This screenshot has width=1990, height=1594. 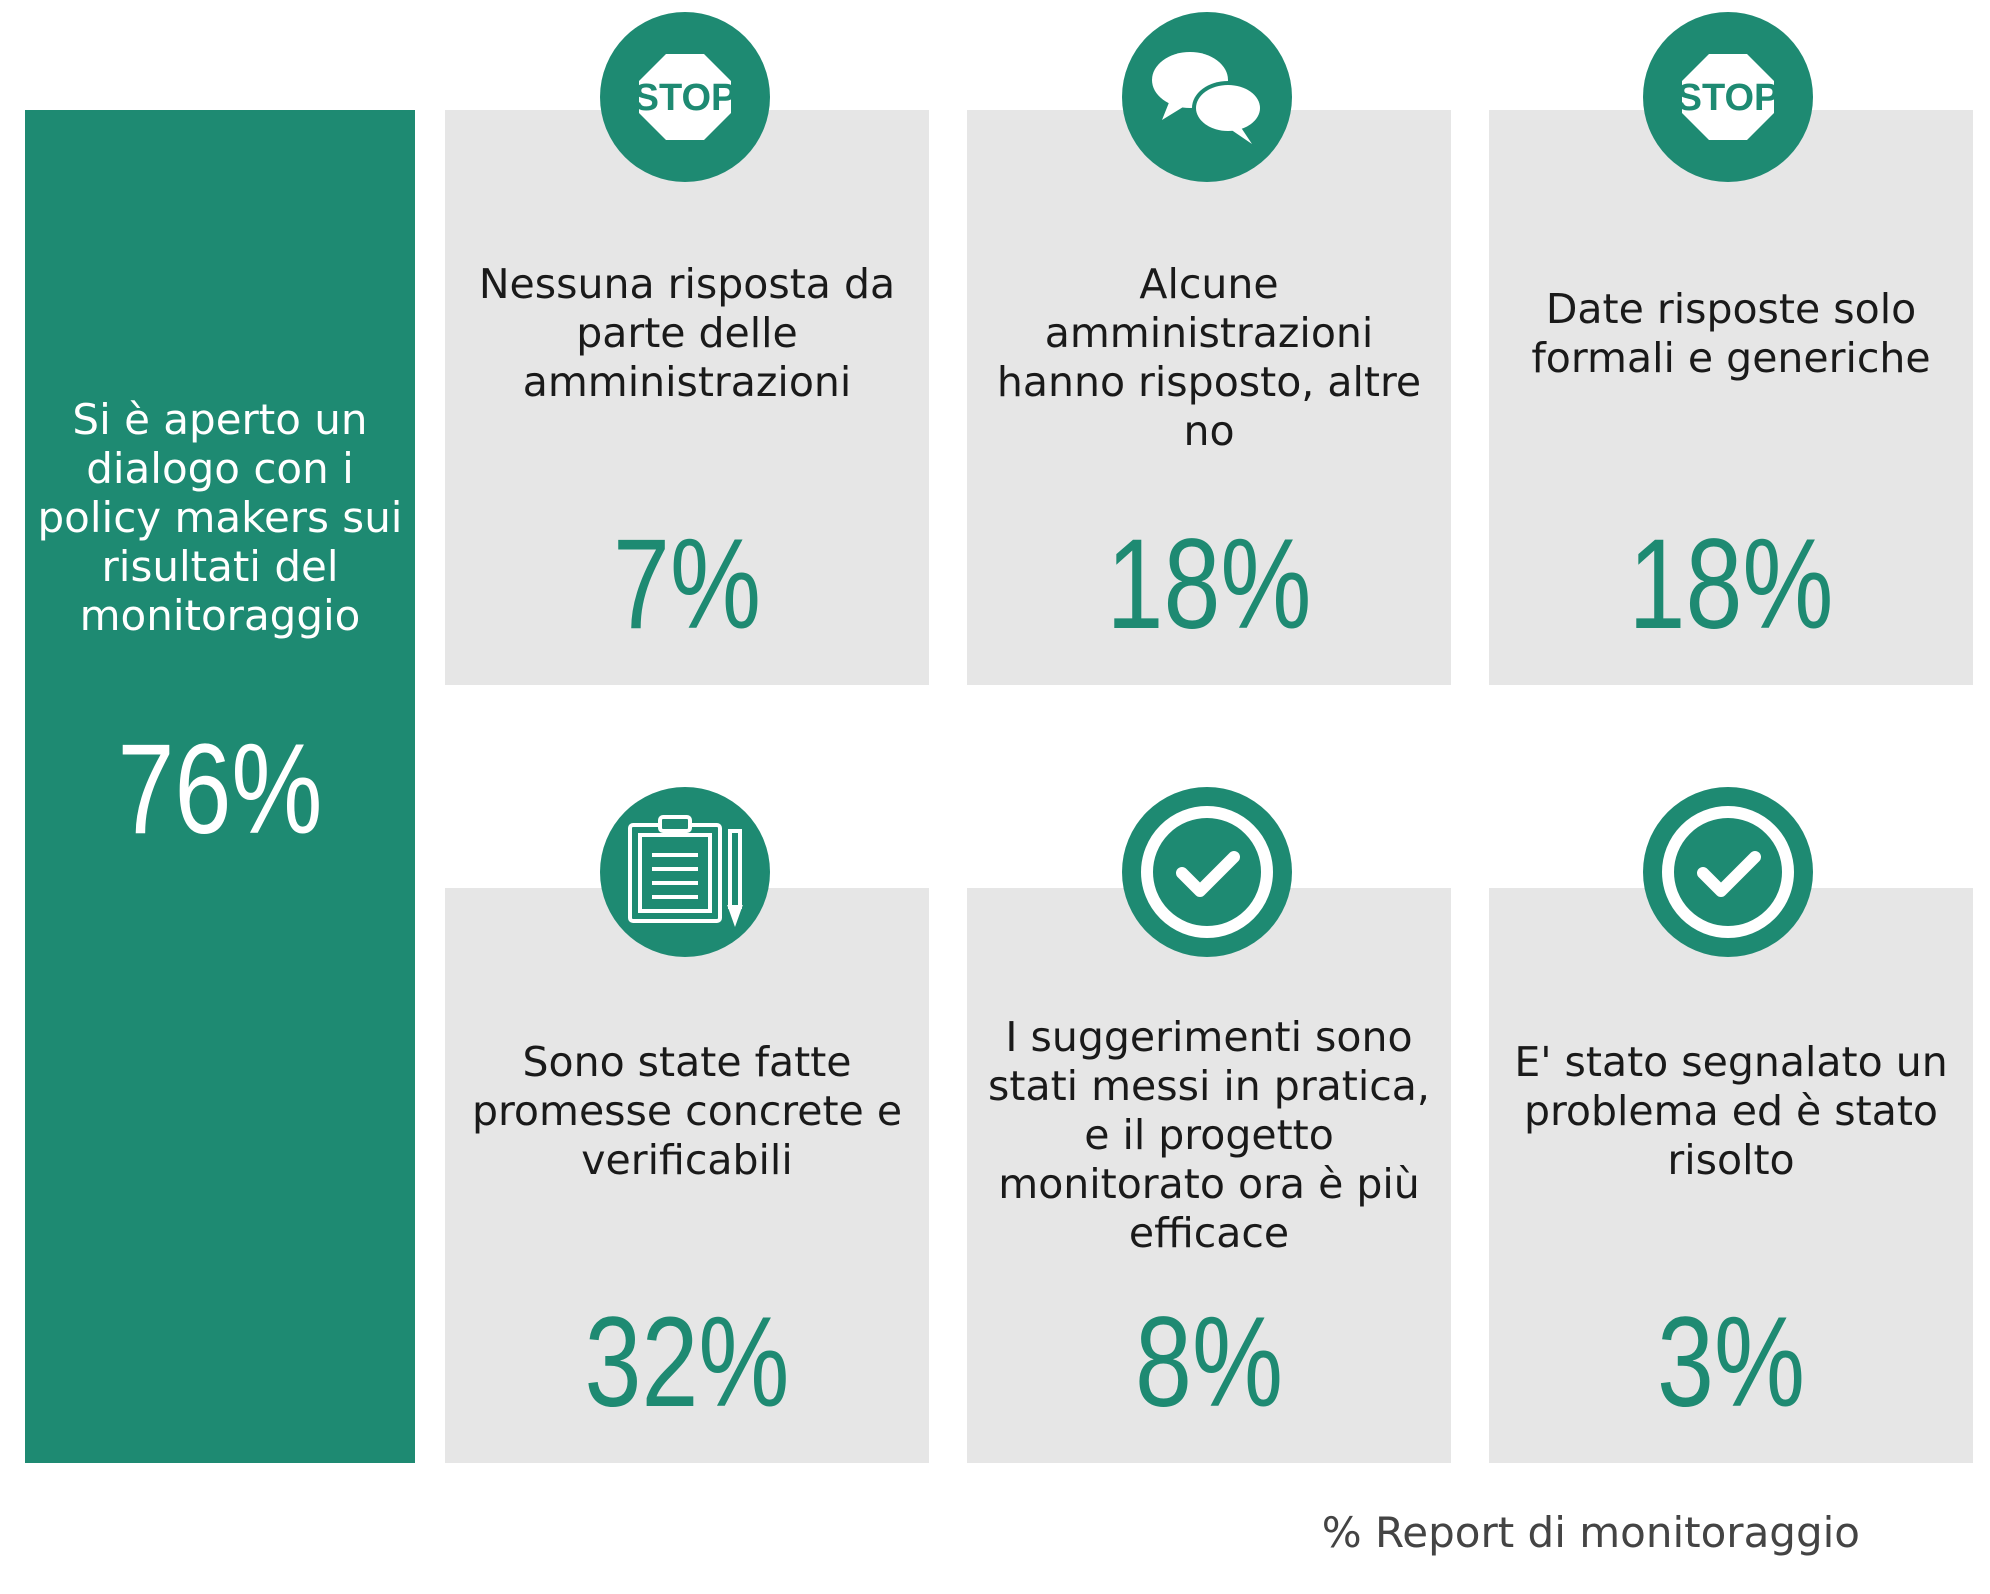 I want to click on card-percentage: 7%, so click(x=687, y=584).